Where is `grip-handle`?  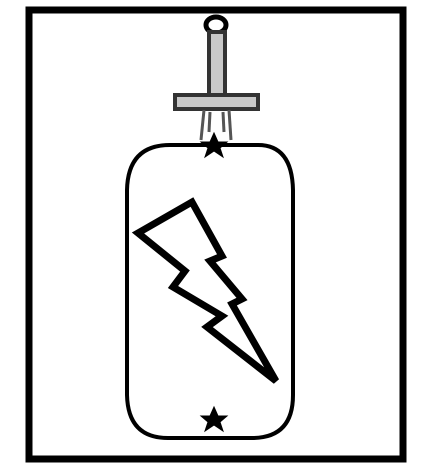
grip-handle is located at coordinates (217, 63).